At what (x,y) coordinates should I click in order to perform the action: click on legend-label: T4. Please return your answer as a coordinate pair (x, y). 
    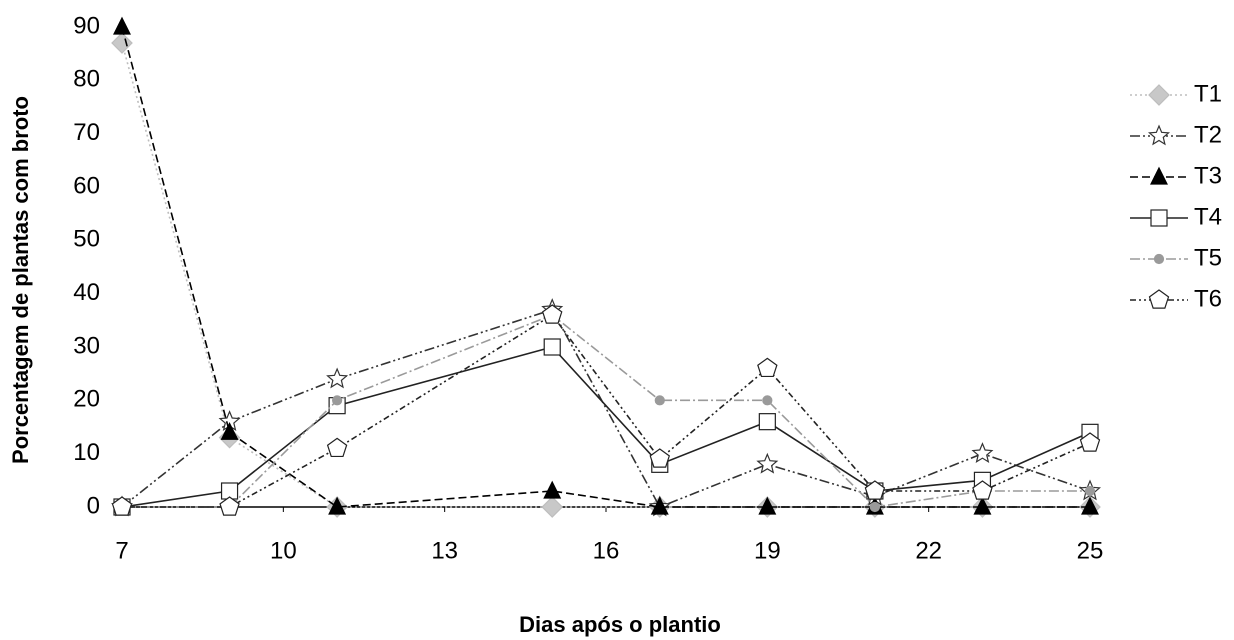
    Looking at the image, I should click on (1208, 216).